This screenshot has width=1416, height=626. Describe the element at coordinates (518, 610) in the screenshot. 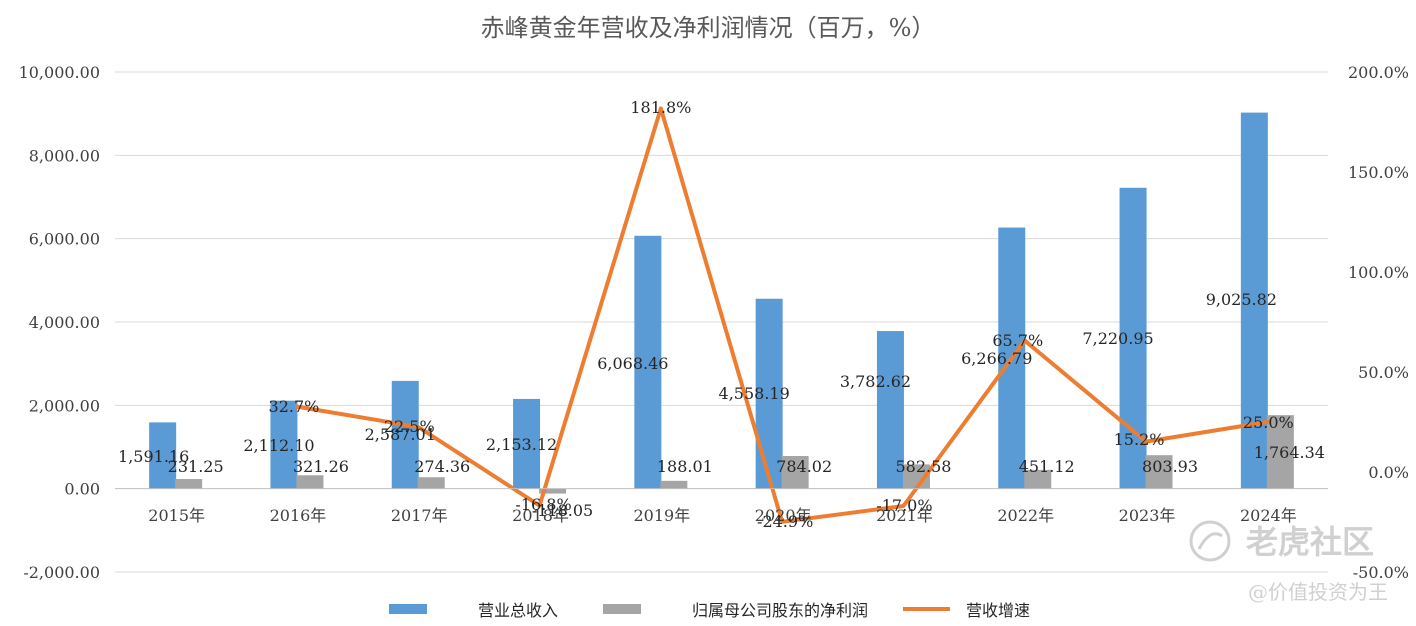

I see `legend-label-revenue: 营业总收入` at that location.